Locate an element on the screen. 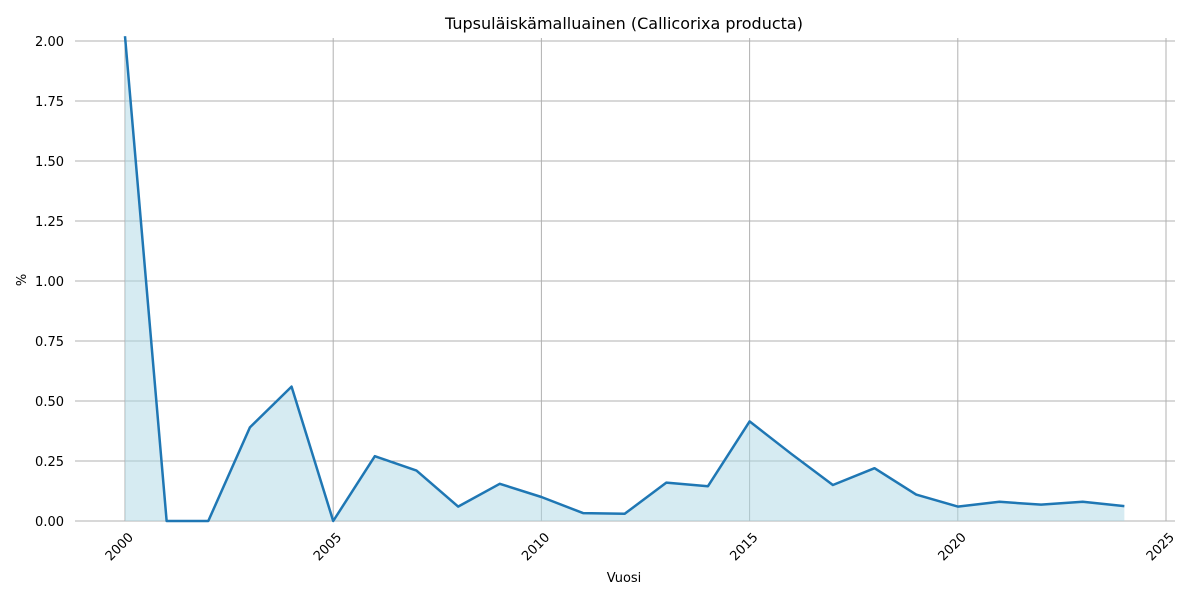 This screenshot has width=1200, height=600. x-tick-label: 2025 is located at coordinates (1161, 547).